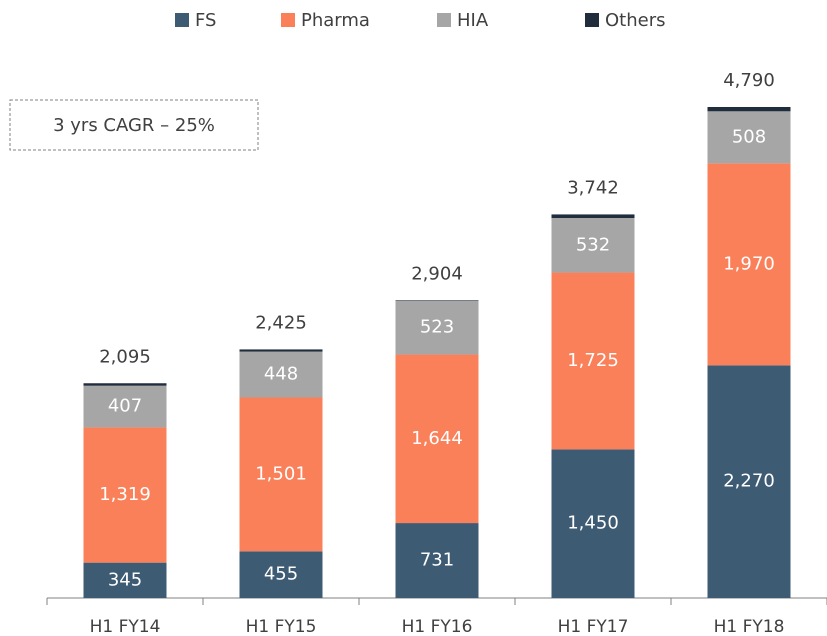 This screenshot has width=827, height=636. Describe the element at coordinates (749, 80) in the screenshot. I see `total-label: 4,790` at that location.